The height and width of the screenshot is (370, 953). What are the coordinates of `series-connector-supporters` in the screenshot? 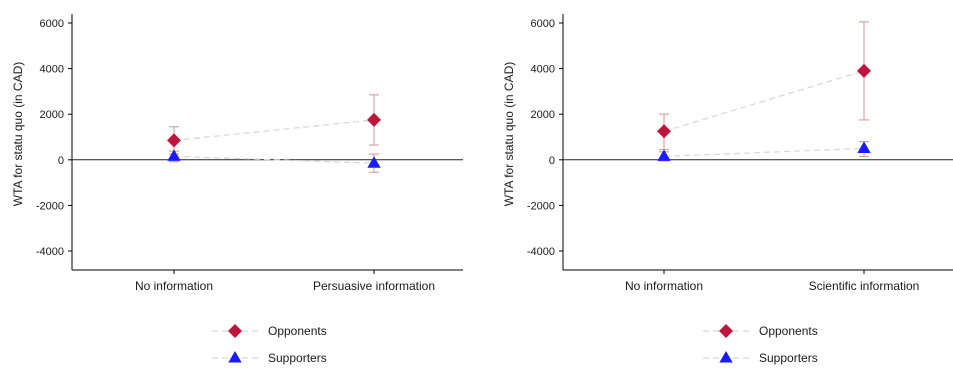 It's located at (764, 152).